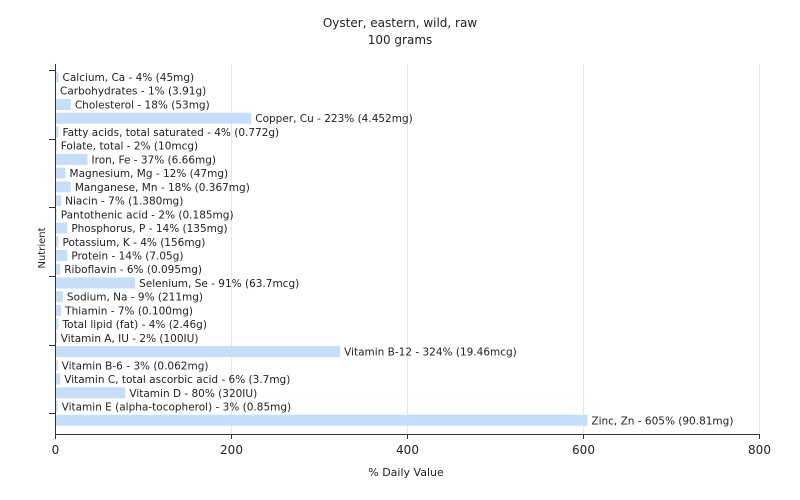  Describe the element at coordinates (56, 450) in the screenshot. I see `x-tick-label: 0` at that location.